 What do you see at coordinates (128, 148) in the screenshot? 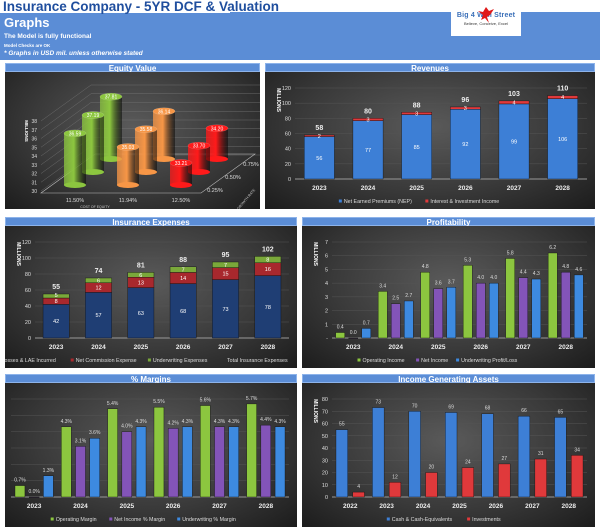
I see `bar-value-label: 35.03` at bounding box center [128, 148].